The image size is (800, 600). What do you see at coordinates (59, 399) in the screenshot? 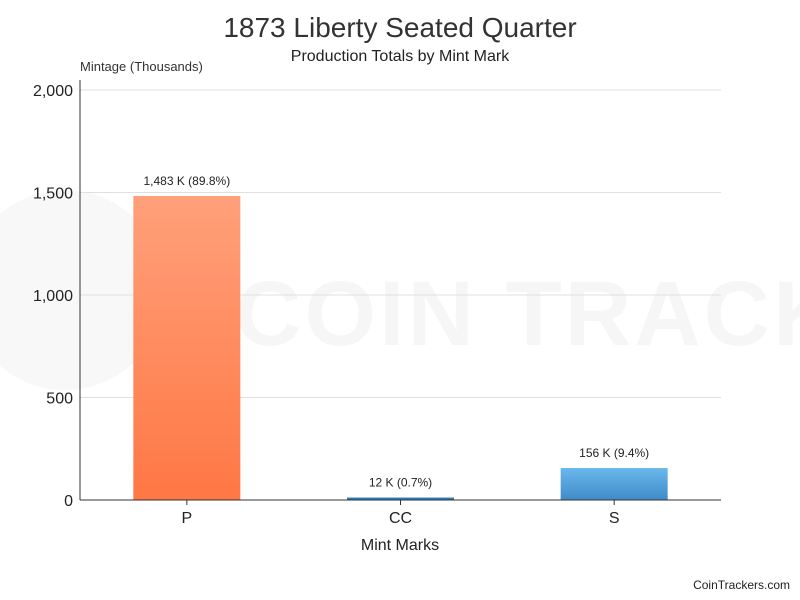
I see `y-tick-label: 500` at bounding box center [59, 399].